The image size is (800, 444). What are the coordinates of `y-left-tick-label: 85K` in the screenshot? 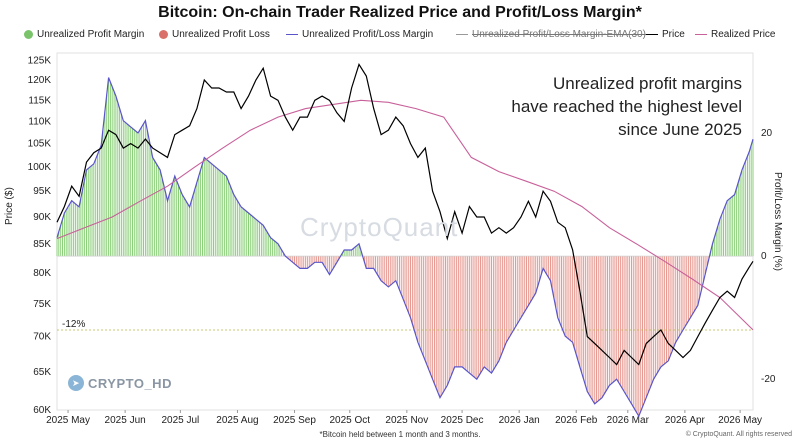 It's located at (42, 244).